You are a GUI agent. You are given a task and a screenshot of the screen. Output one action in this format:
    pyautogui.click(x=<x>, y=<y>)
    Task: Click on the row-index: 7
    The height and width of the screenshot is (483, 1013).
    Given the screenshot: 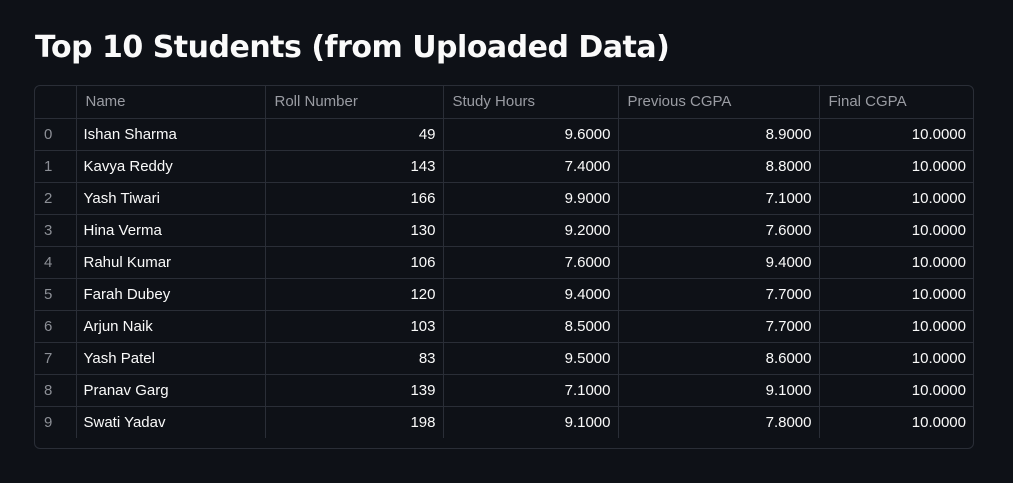 What is the action you would take?
    pyautogui.click(x=56, y=358)
    